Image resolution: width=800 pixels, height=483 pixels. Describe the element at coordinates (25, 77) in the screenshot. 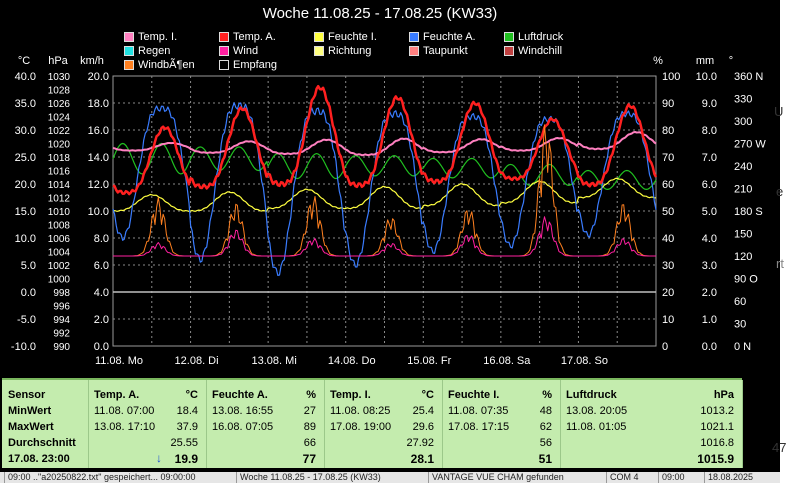

I see `tick-temp: 40.0` at that location.